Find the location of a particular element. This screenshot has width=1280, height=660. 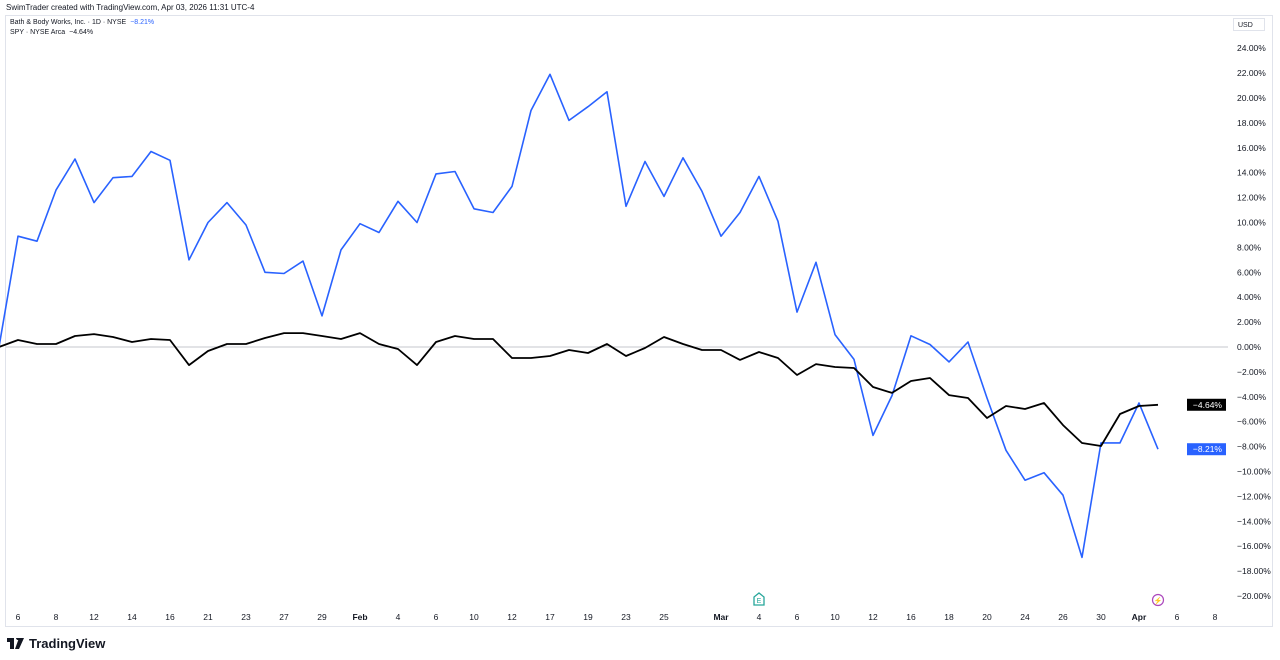

y-tick-label: 0.00% is located at coordinates (1249, 347).